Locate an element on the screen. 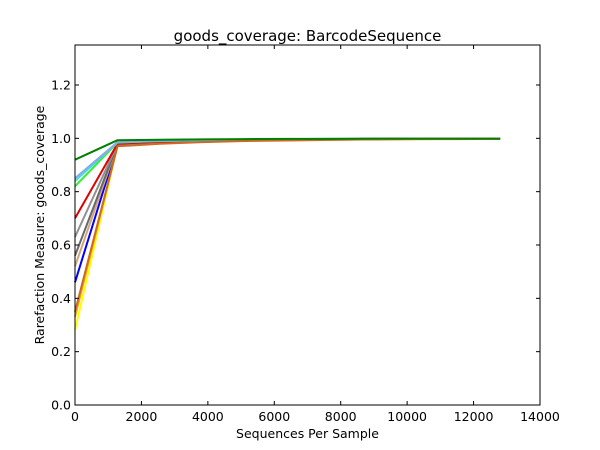 This screenshot has height=450, width=600. y-tick-label: 0.0 is located at coordinates (61, 405).